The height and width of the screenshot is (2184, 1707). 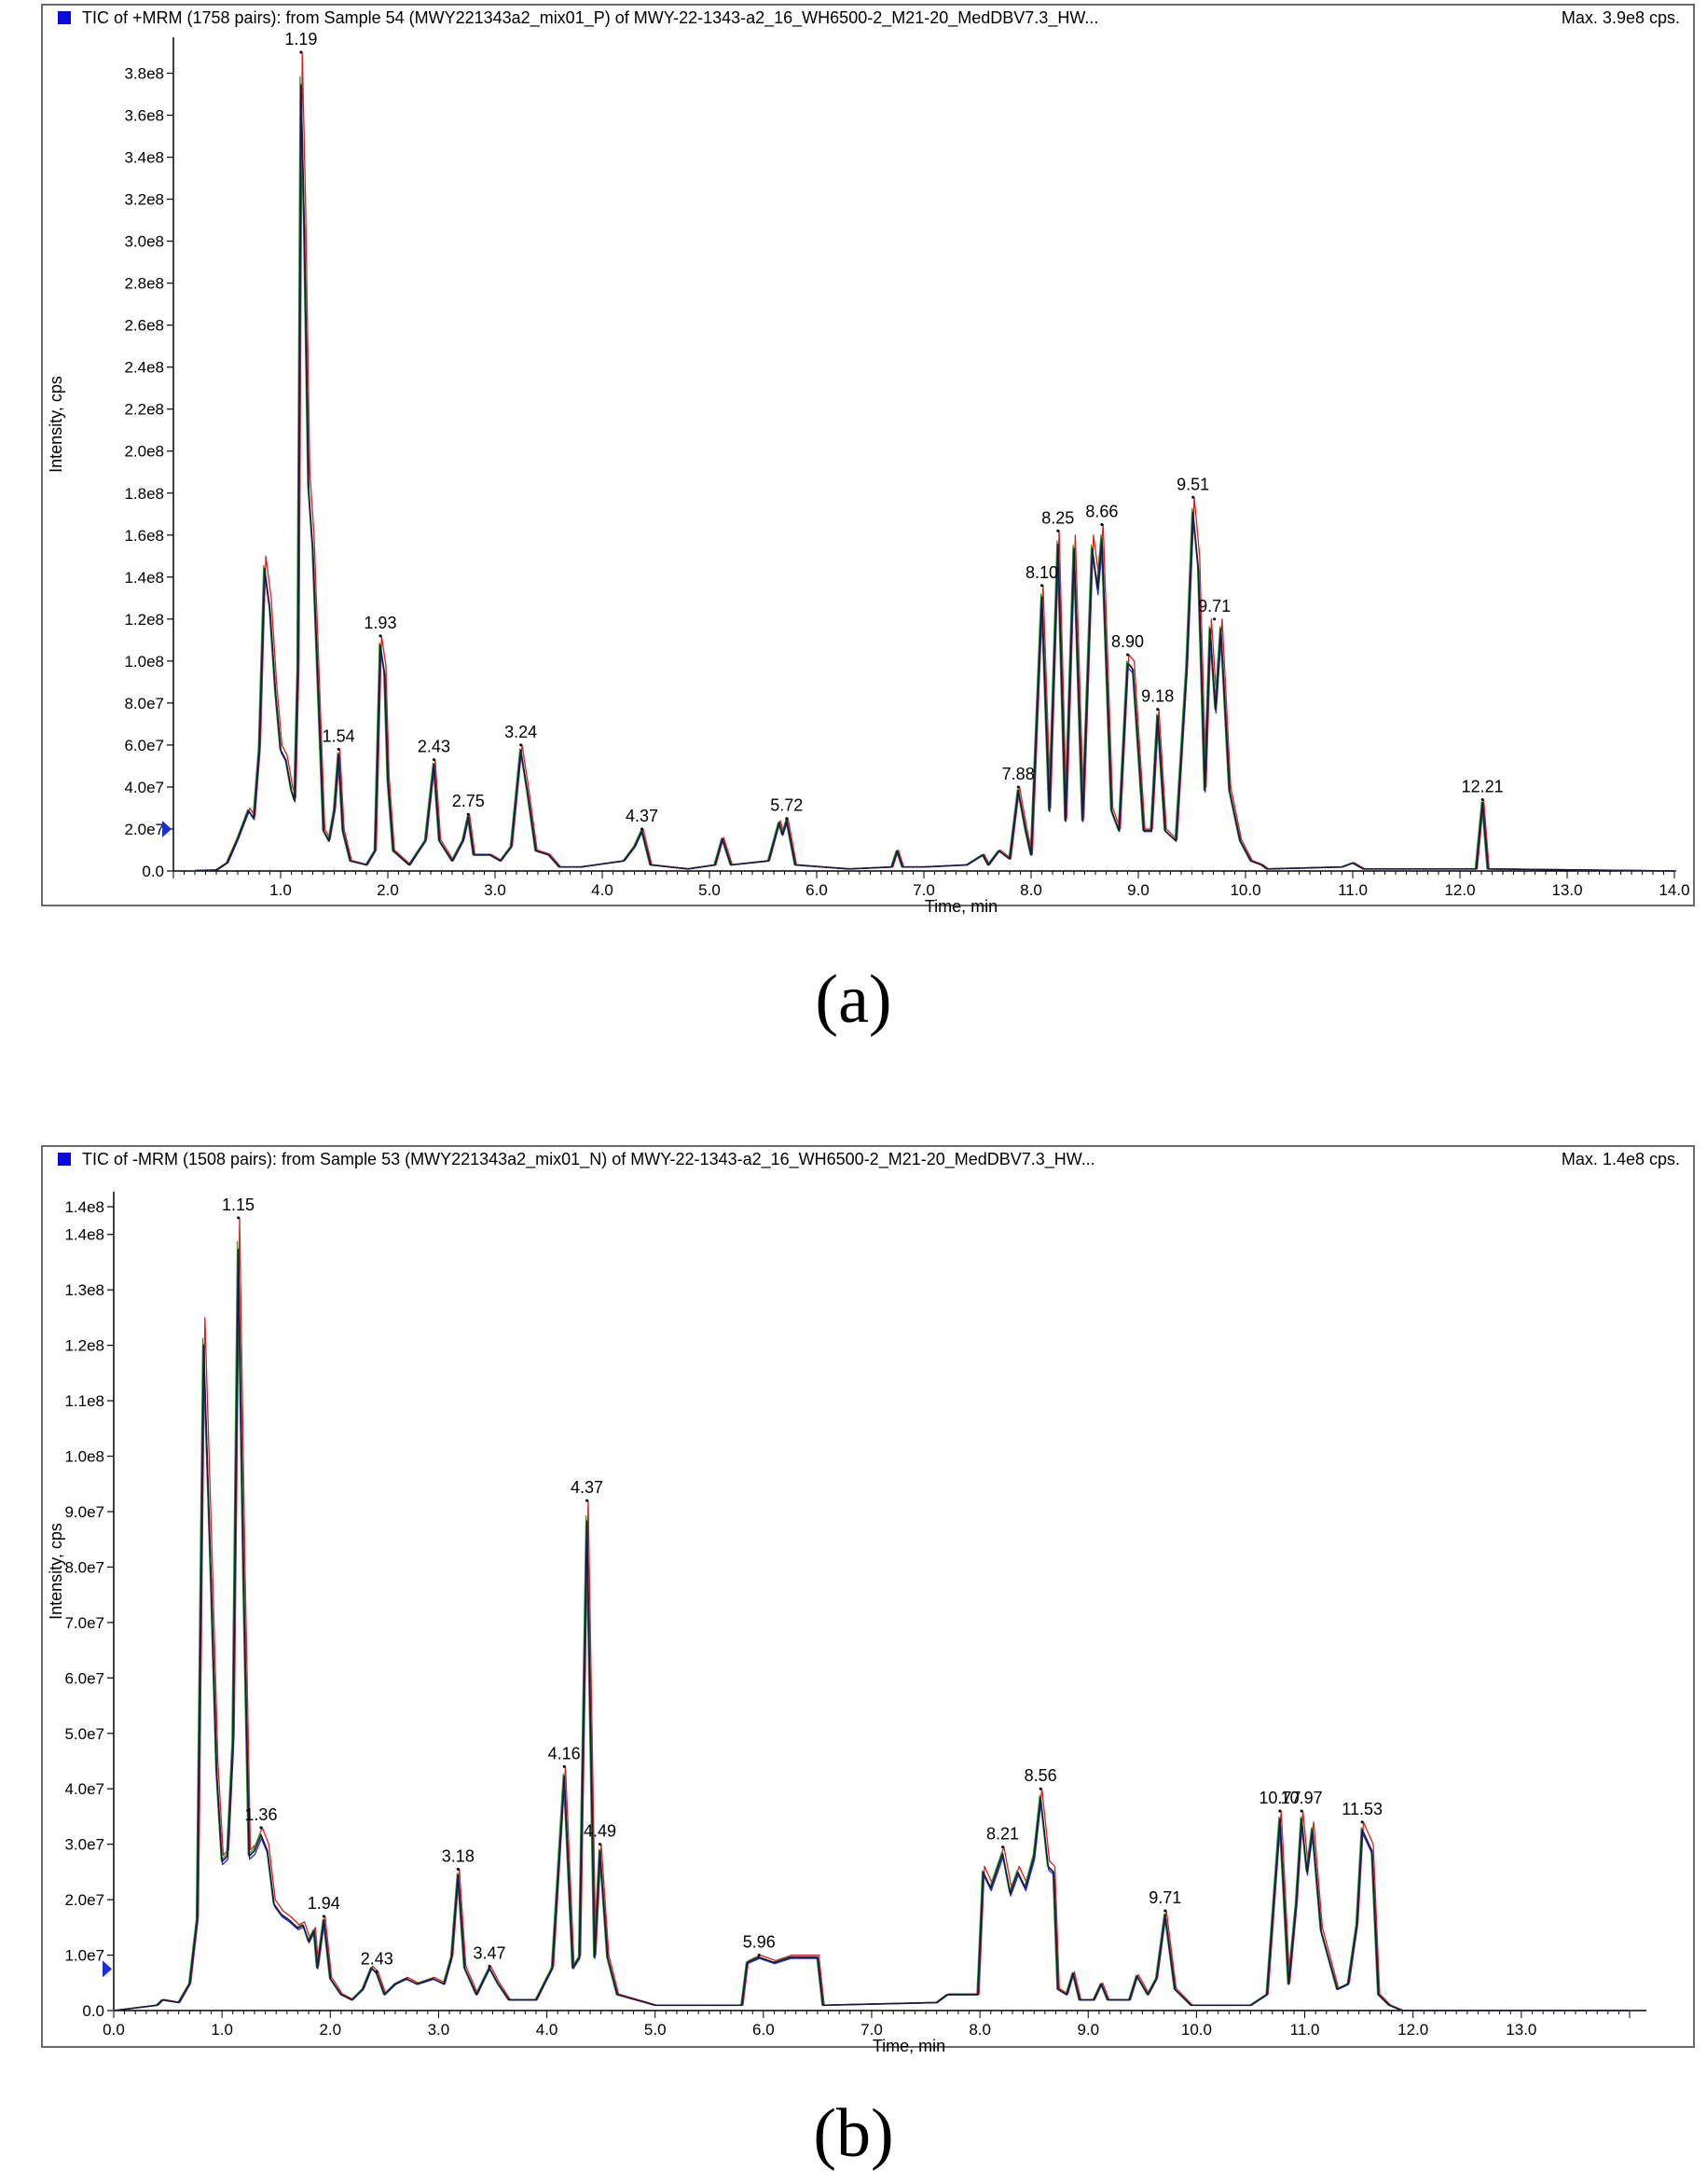 I want to click on peak-label: 8.66, so click(x=1101, y=512).